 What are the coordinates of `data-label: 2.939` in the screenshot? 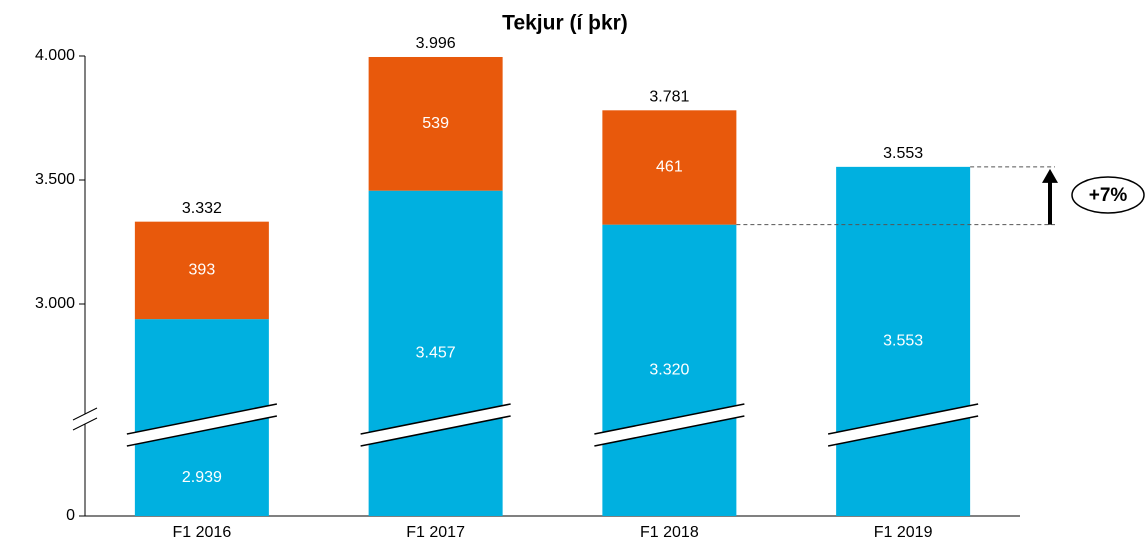 It's located at (202, 477).